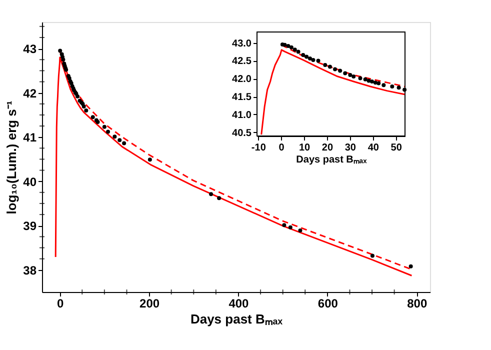 This screenshot has width=491, height=350. I want to click on x-tick-label: 50, so click(396, 148).